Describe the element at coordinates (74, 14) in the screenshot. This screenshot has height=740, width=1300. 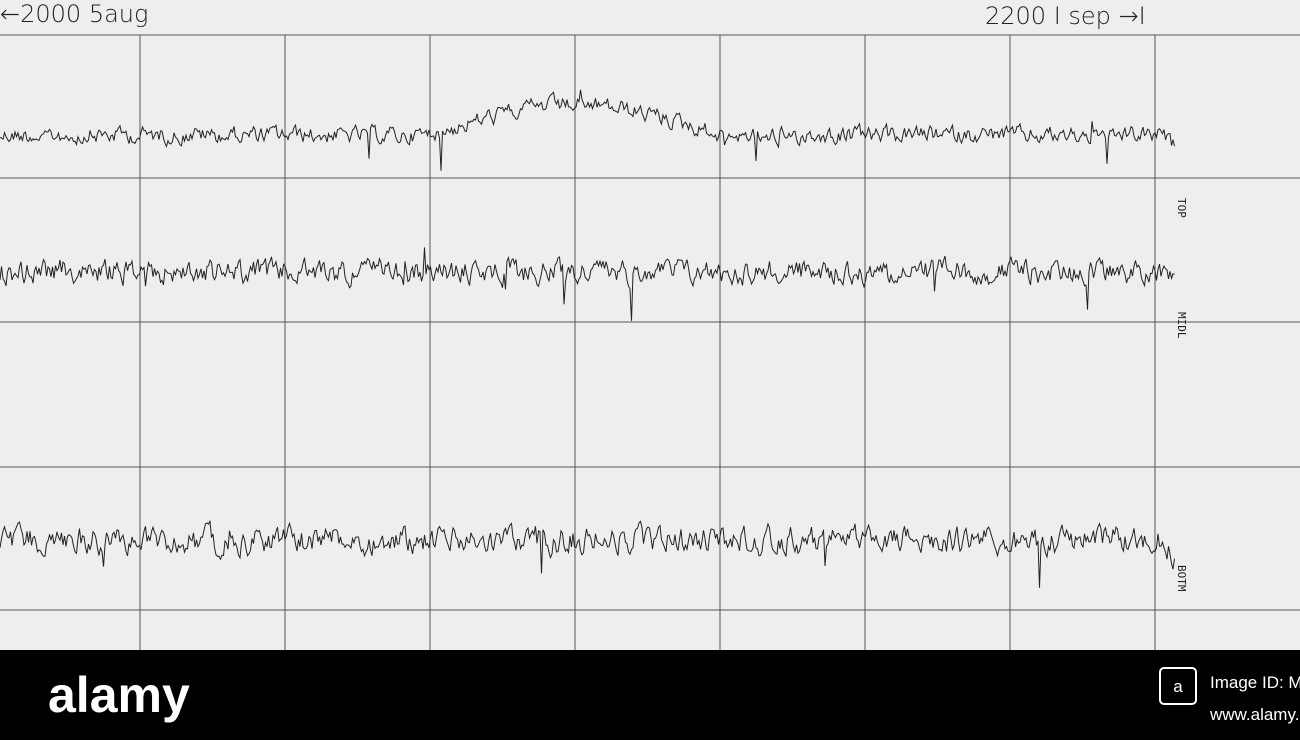
I see `start-label: ←2000 5aug` at that location.